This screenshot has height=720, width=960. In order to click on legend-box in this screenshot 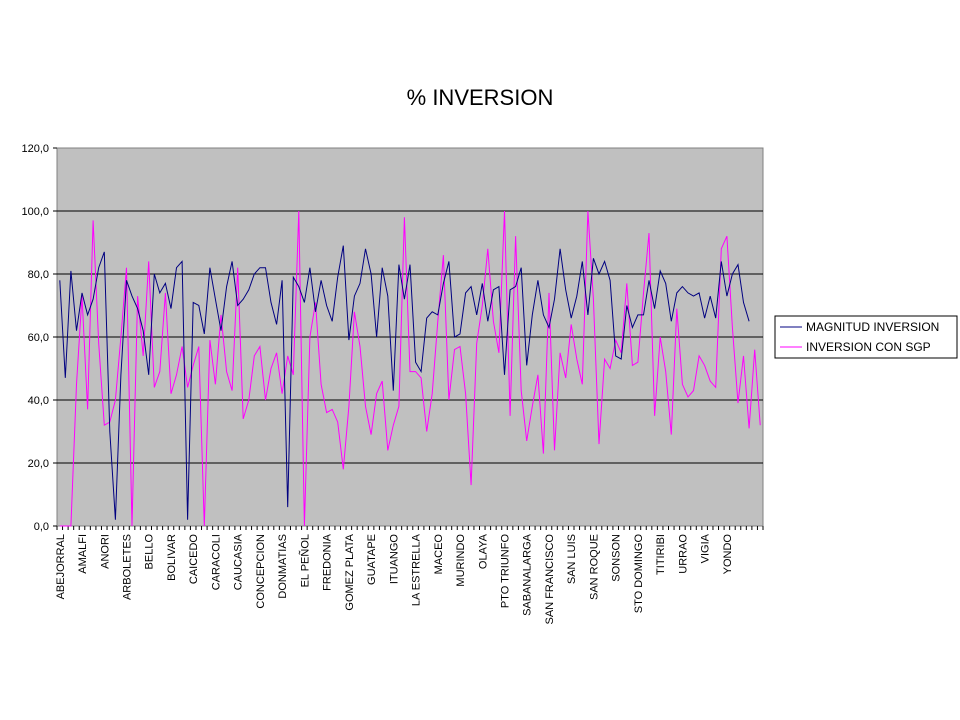, I will do `click(866, 337)`.